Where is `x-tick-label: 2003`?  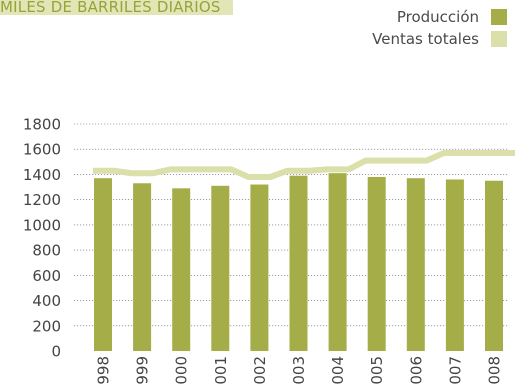 x-tick-label: 2003 is located at coordinates (299, 370).